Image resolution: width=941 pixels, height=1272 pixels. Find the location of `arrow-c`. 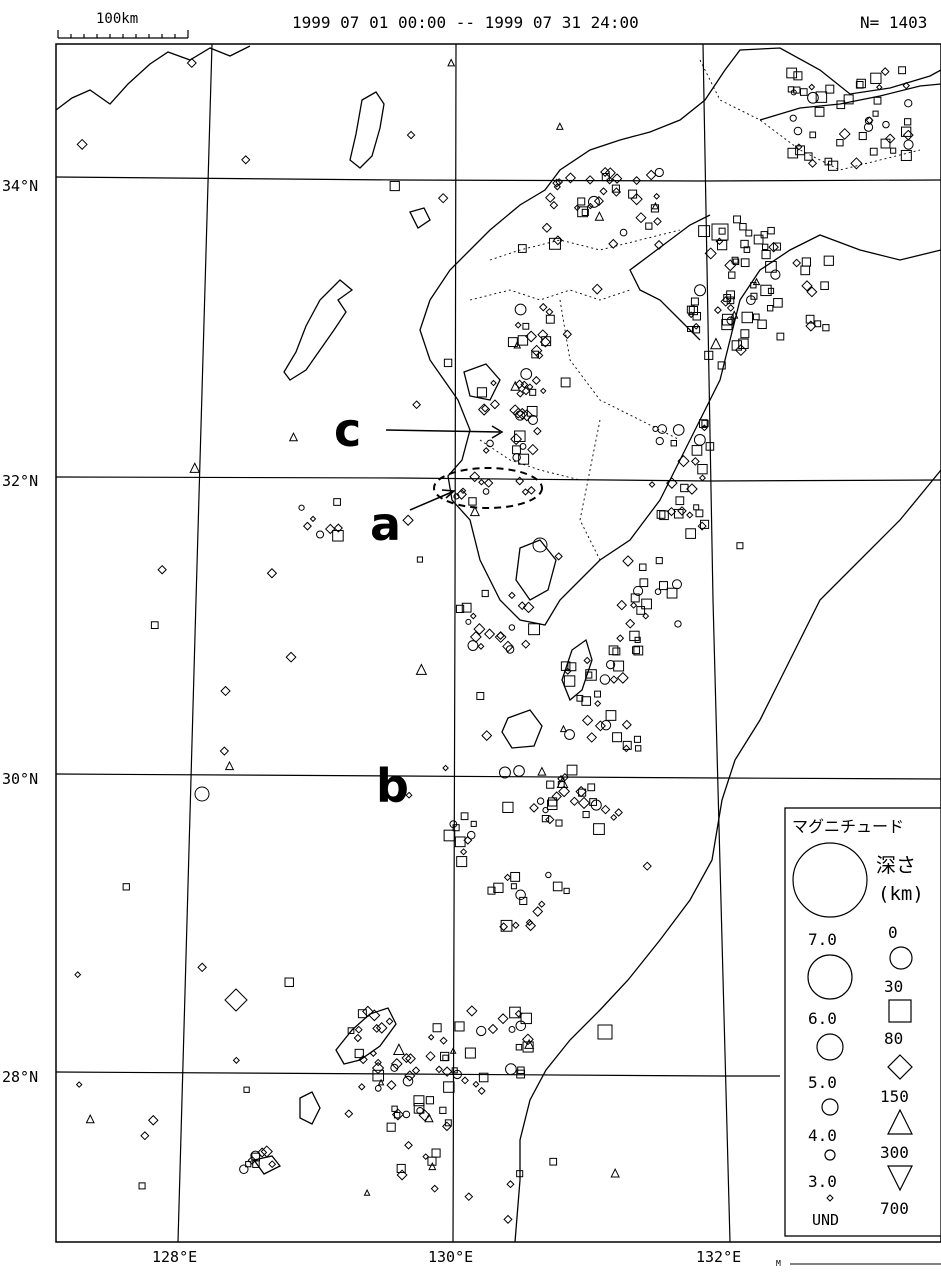

arrow-c is located at coordinates (443, 431).